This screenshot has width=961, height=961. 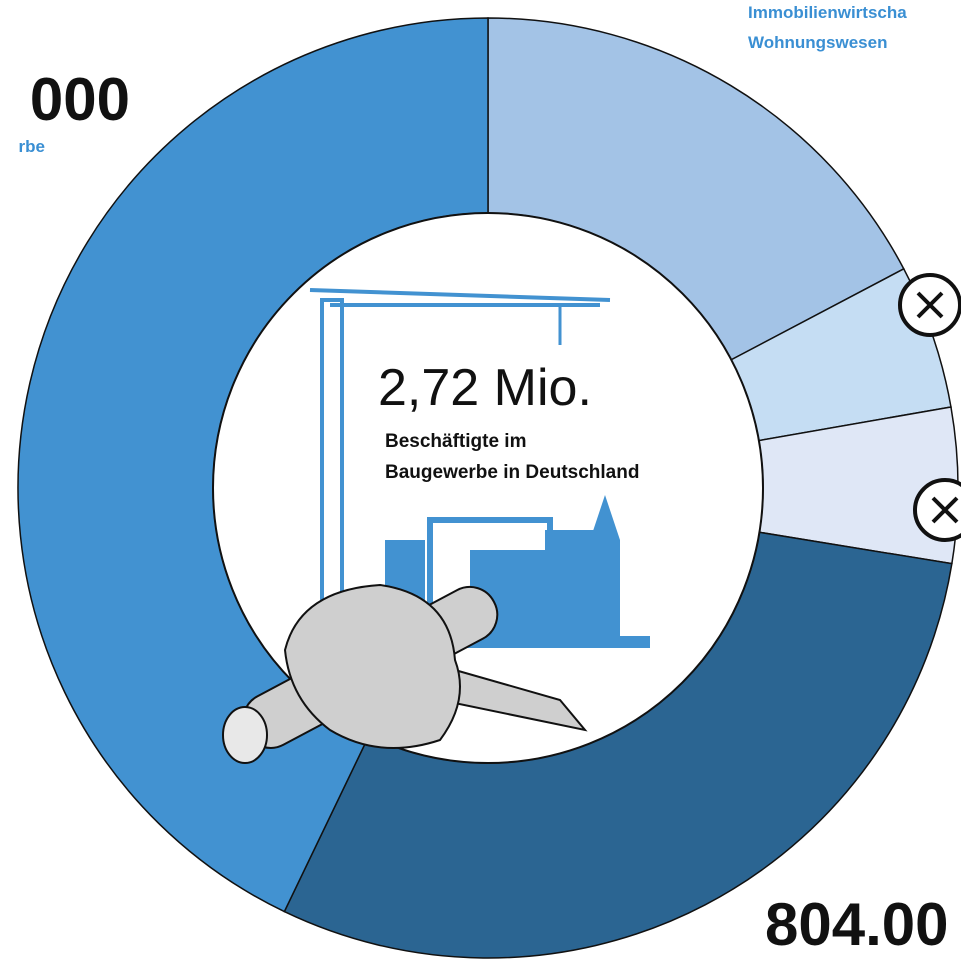 What do you see at coordinates (485, 388) in the screenshot?
I see `center-value: 2,72 Mio.` at bounding box center [485, 388].